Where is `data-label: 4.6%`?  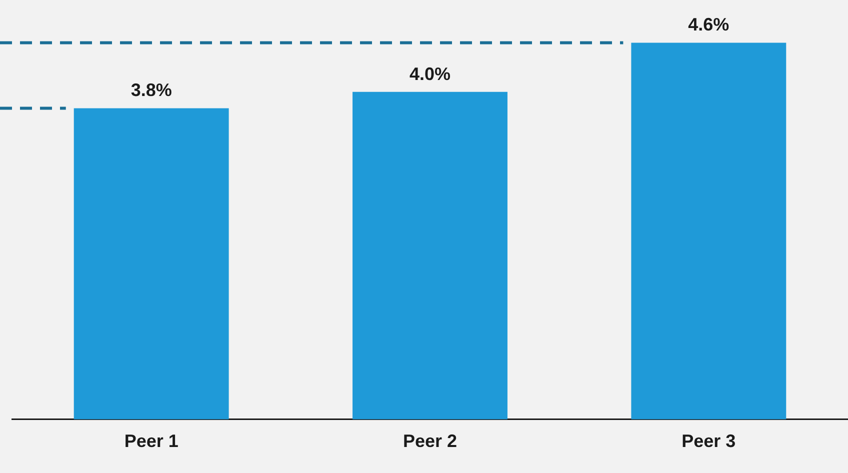 data-label: 4.6% is located at coordinates (709, 24).